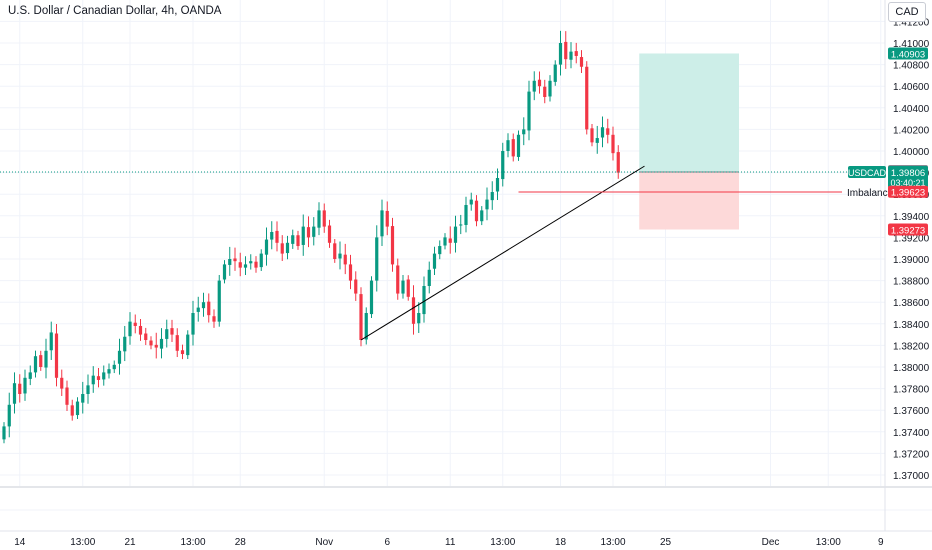 The image size is (932, 550). Describe the element at coordinates (911, 346) in the screenshot. I see `y-tick-label: 1.38200` at that location.